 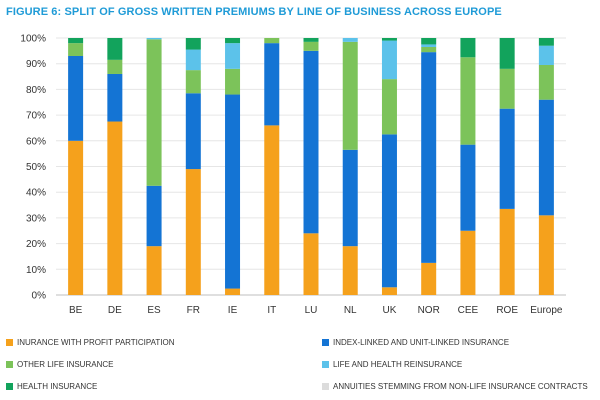 I want to click on legend-item: LIFE AND HEALTH REINSURANCE, so click(x=392, y=364).